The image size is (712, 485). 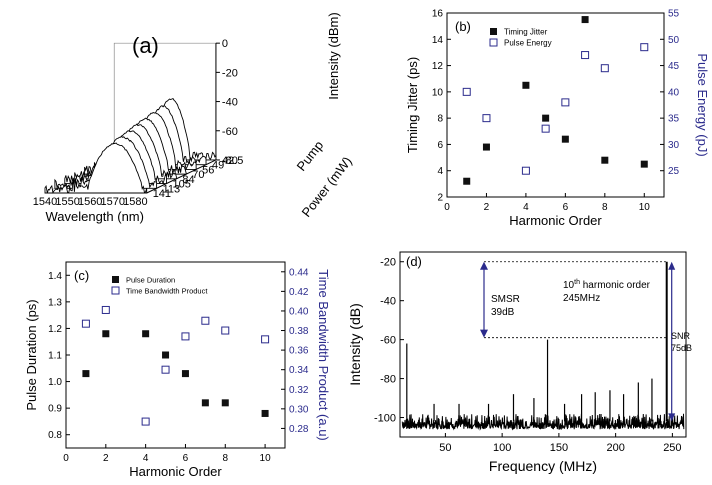 What do you see at coordinates (555, 105) in the screenshot?
I see `plot-frame` at bounding box center [555, 105].